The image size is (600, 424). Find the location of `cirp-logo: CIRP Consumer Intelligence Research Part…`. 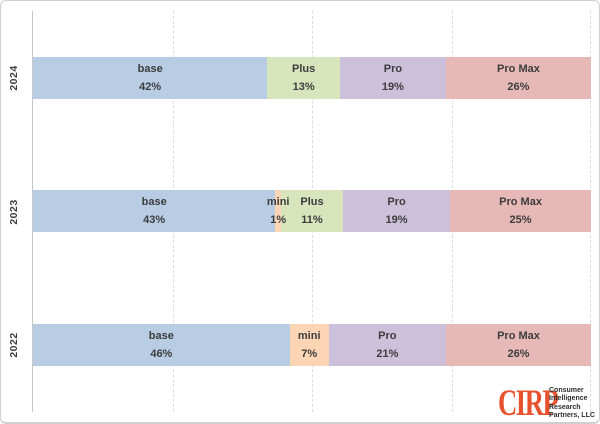

cirp-logo: CIRP Consumer Intelligence Research Part… is located at coordinates (546, 403).